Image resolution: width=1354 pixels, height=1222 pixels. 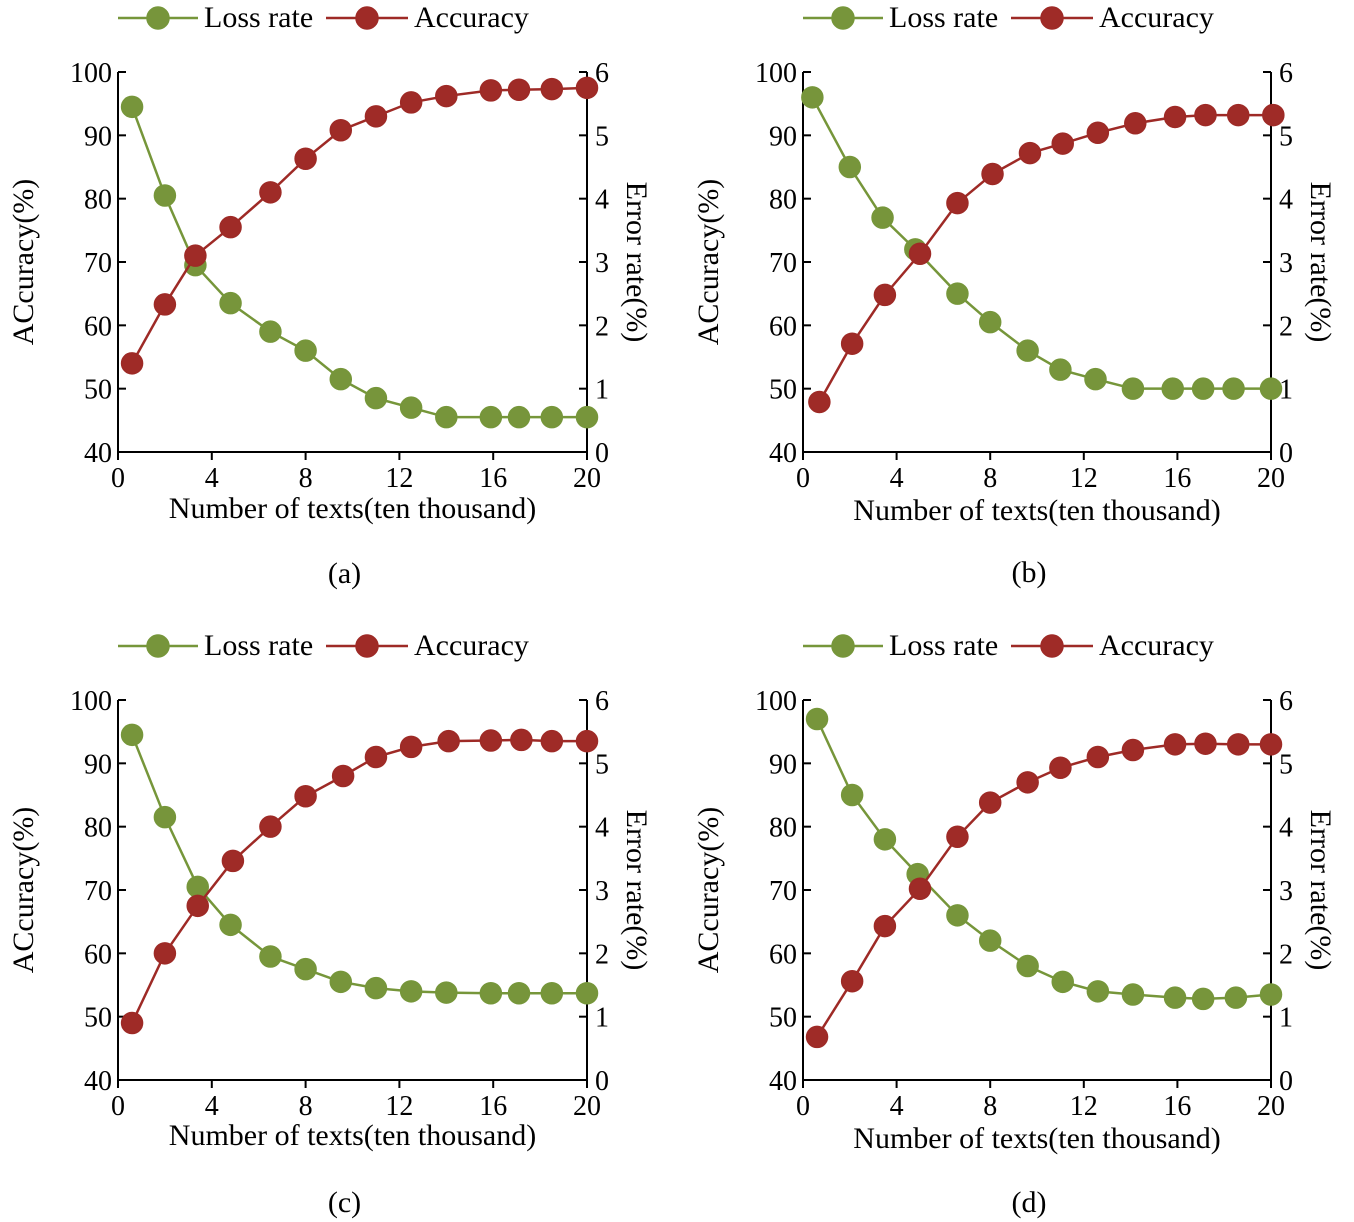 I want to click on right-tick-label: 2, so click(x=602, y=954).